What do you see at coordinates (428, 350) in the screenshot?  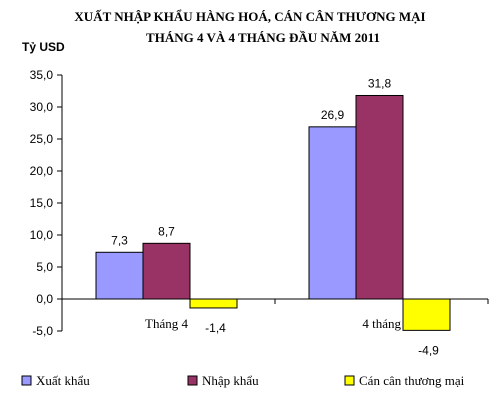 I see `data-label: -4,9` at bounding box center [428, 350].